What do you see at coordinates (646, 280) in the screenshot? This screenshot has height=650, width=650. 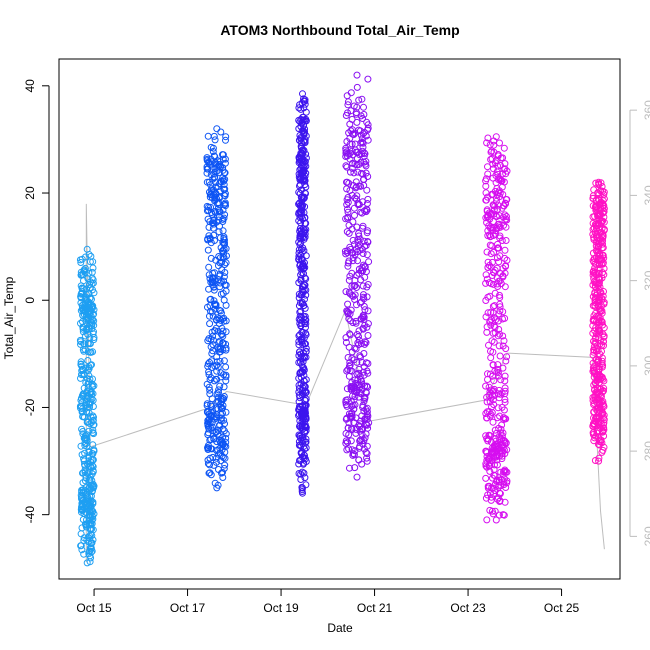 I see `y2-tick-label: 320` at bounding box center [646, 280].